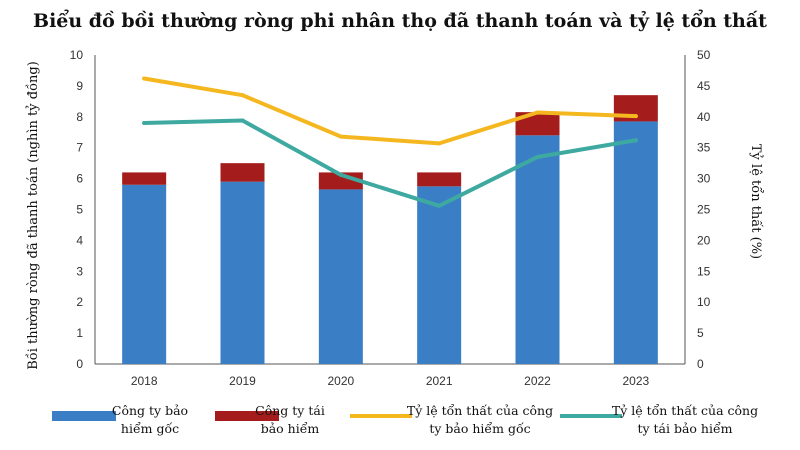 The image size is (800, 450). What do you see at coordinates (704, 179) in the screenshot?
I see `y-right-tick-label: 30` at bounding box center [704, 179].